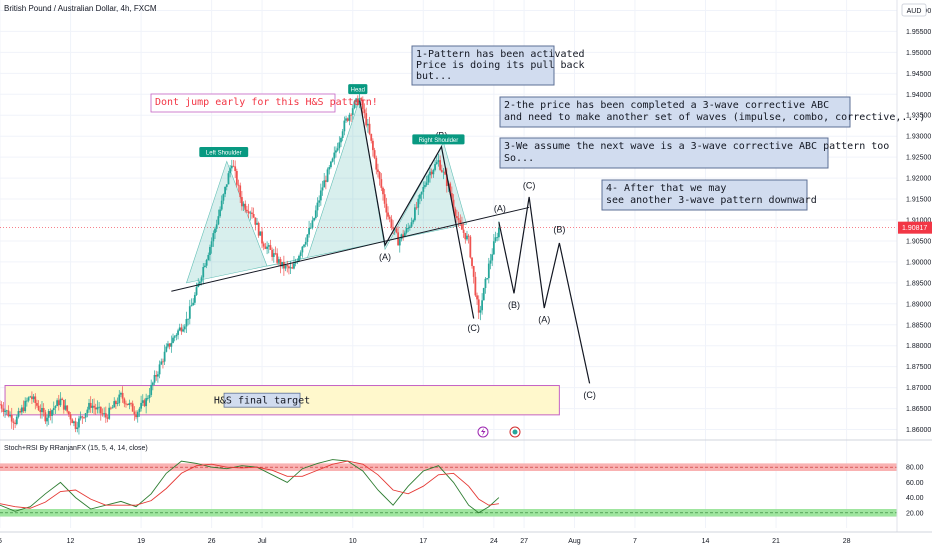 This screenshot has height=550, width=932. I want to click on note-line: see another 3-wave pattern downward, so click(711, 200).